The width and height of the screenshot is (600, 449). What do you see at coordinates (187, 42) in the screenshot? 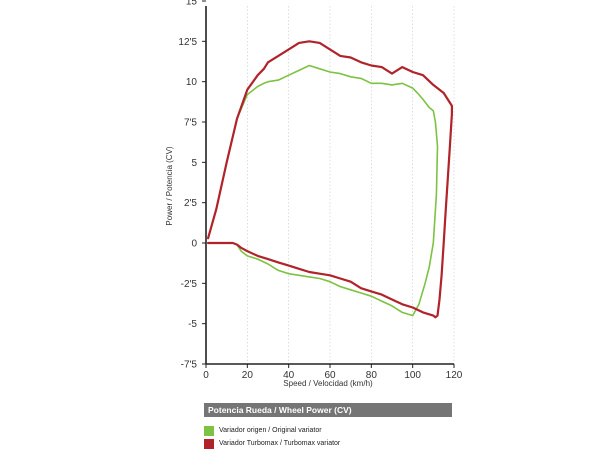
I see `y-tick-label: 12'5` at bounding box center [187, 42].